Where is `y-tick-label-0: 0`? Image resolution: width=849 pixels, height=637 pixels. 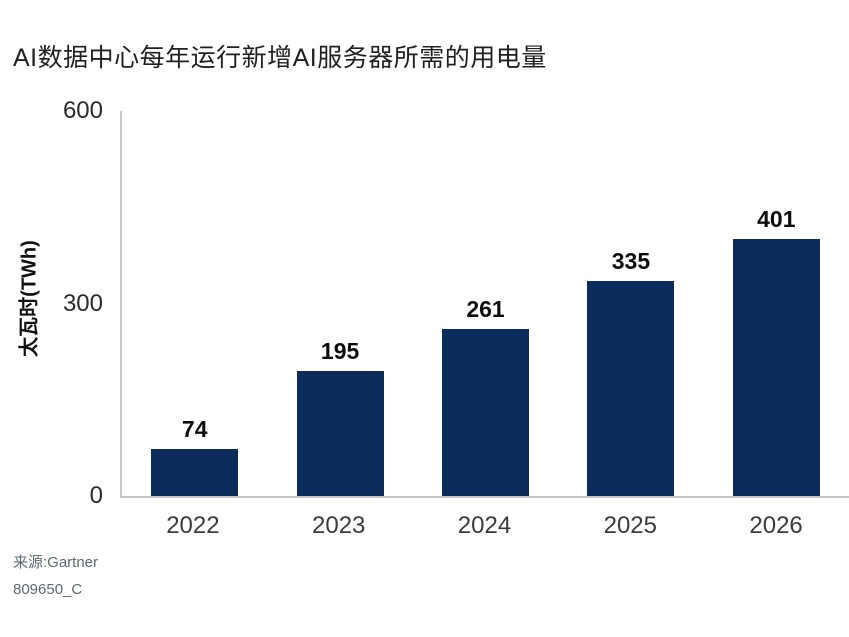 y-tick-label-0: 0 is located at coordinates (96, 495).